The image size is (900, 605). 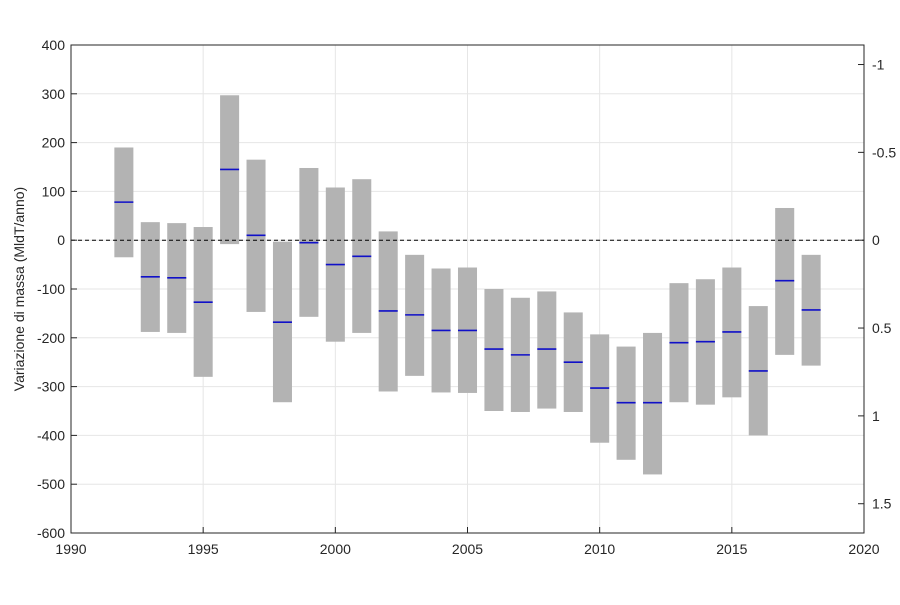 What do you see at coordinates (884, 152) in the screenshot?
I see `right-tick-label: -0.5` at bounding box center [884, 152].